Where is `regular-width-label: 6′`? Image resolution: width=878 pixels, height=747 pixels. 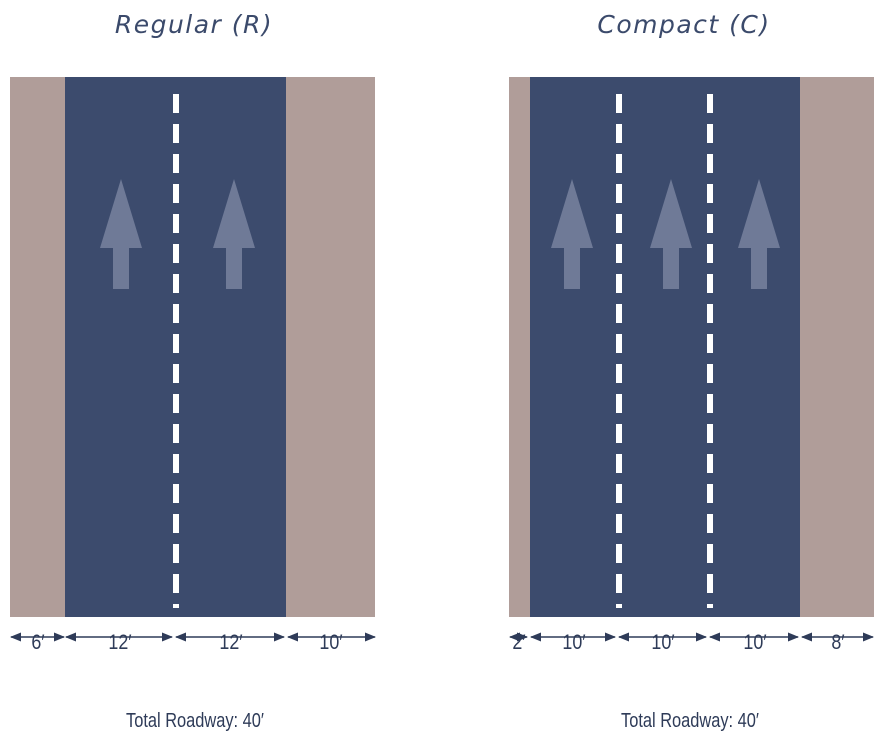
regular-width-label: 6′ is located at coordinates (38, 642).